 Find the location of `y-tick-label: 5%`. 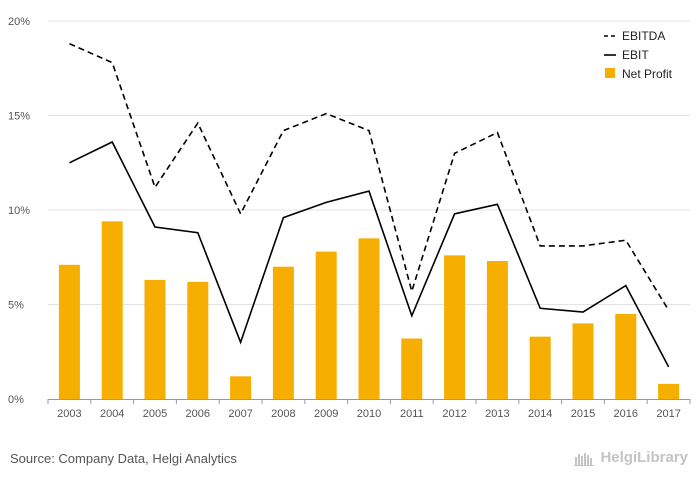

y-tick-label: 5% is located at coordinates (16, 306).